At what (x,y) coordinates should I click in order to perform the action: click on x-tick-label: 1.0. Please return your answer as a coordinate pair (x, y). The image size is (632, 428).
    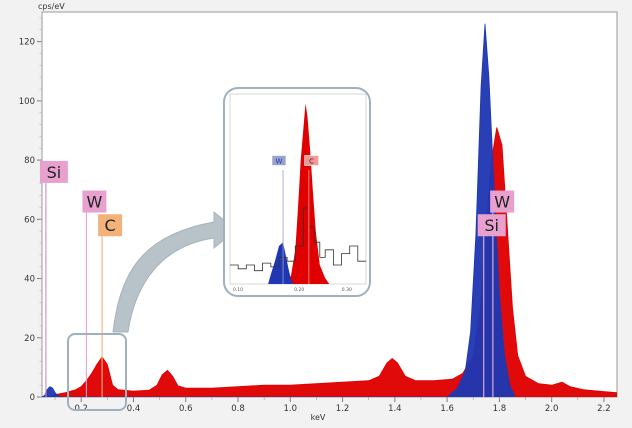
    Looking at the image, I should click on (291, 409).